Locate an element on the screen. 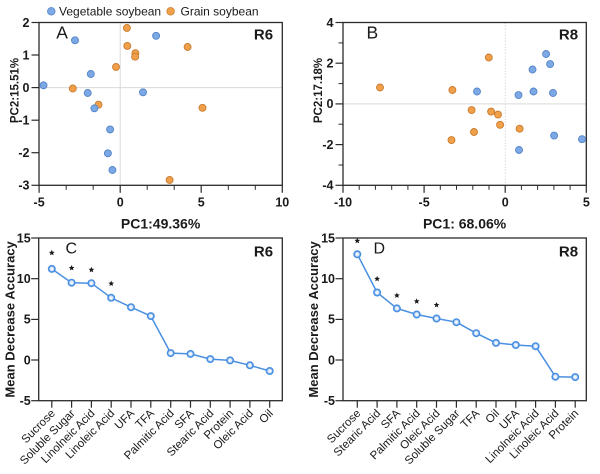  svg-text: PC1:49.36% is located at coordinates (161, 224).